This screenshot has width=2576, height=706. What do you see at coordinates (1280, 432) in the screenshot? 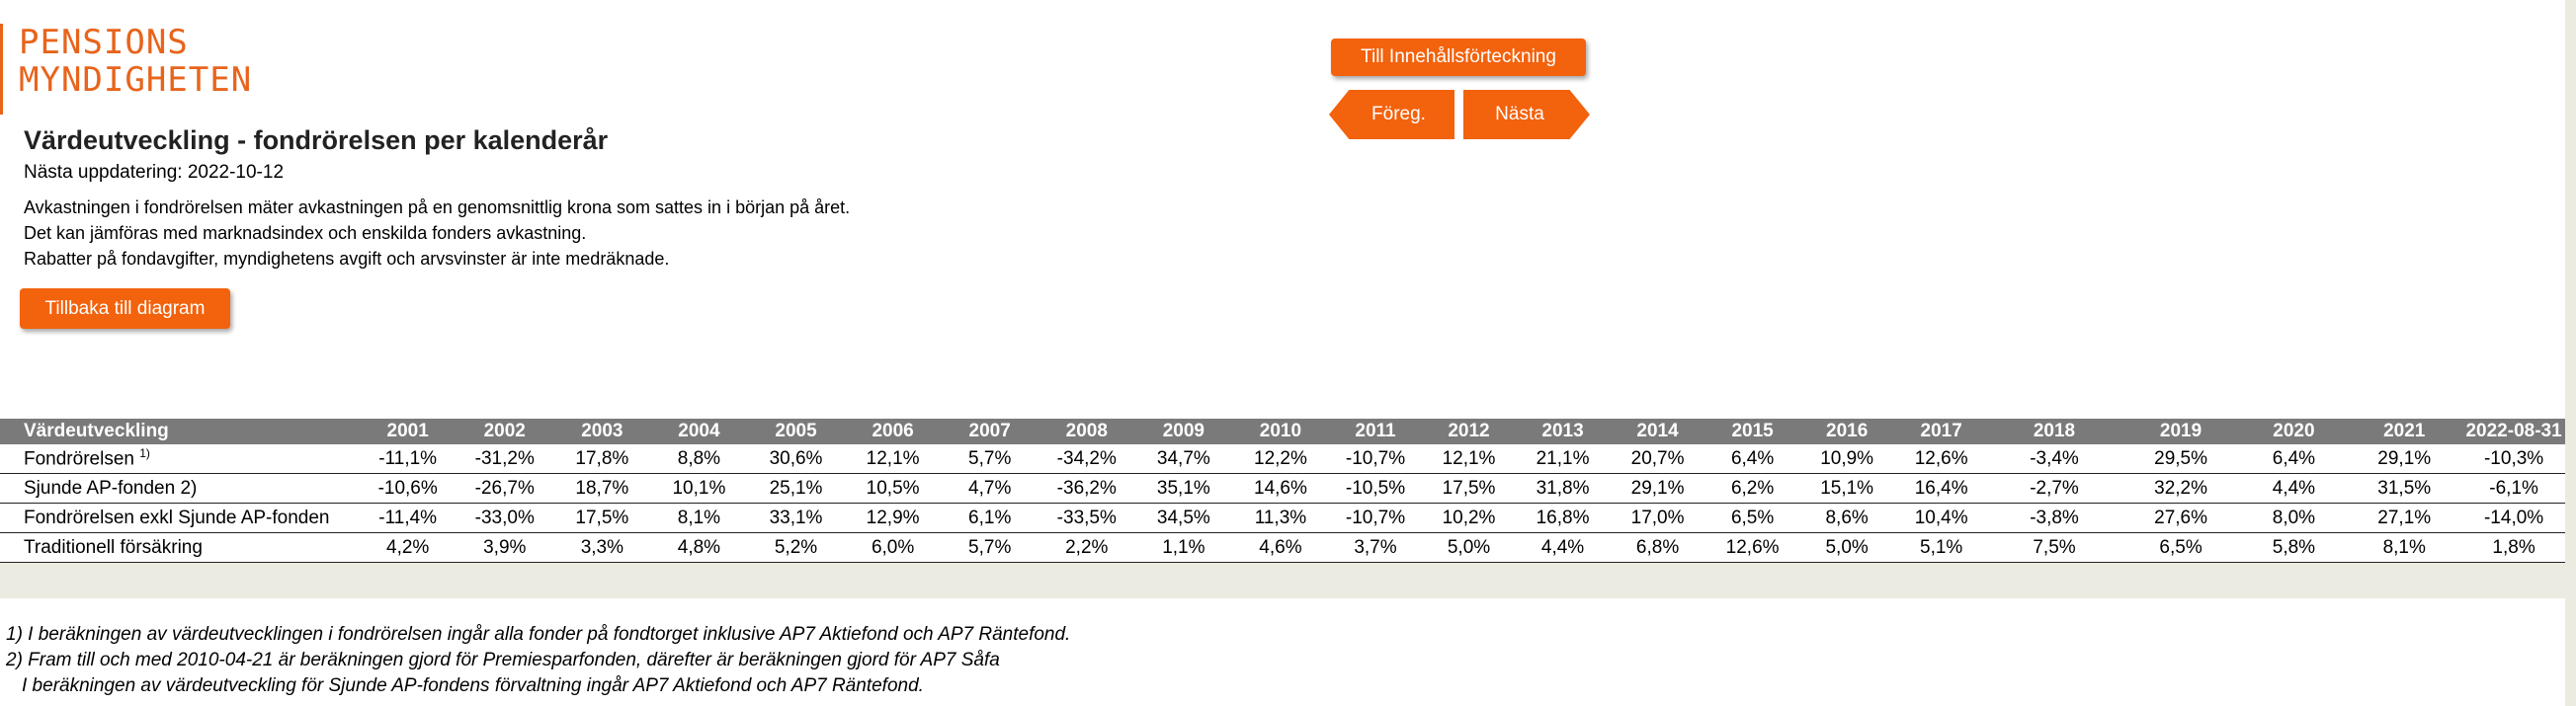
I see `year-header: 2010` at bounding box center [1280, 432].